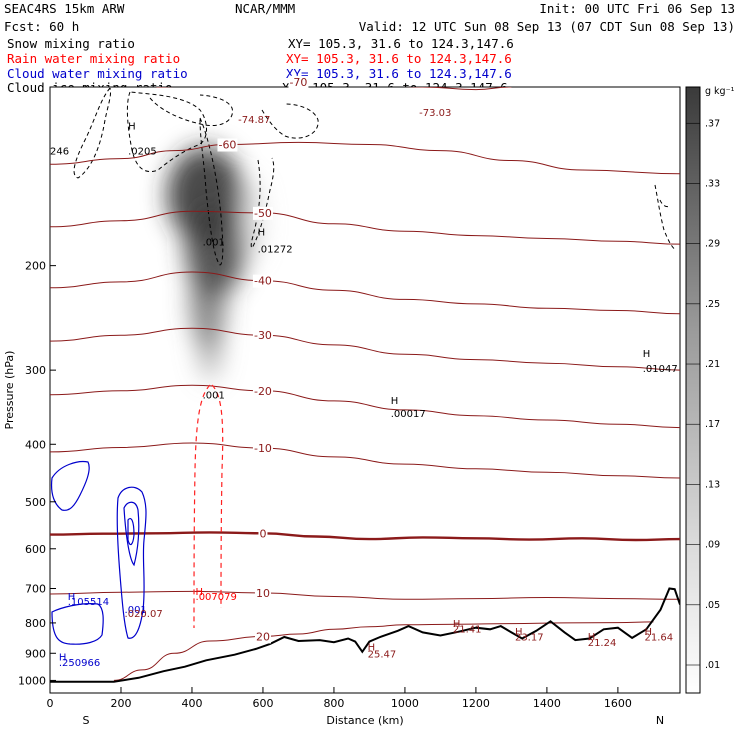  I want to click on colorbar-unit: g kg⁻¹, so click(720, 91).